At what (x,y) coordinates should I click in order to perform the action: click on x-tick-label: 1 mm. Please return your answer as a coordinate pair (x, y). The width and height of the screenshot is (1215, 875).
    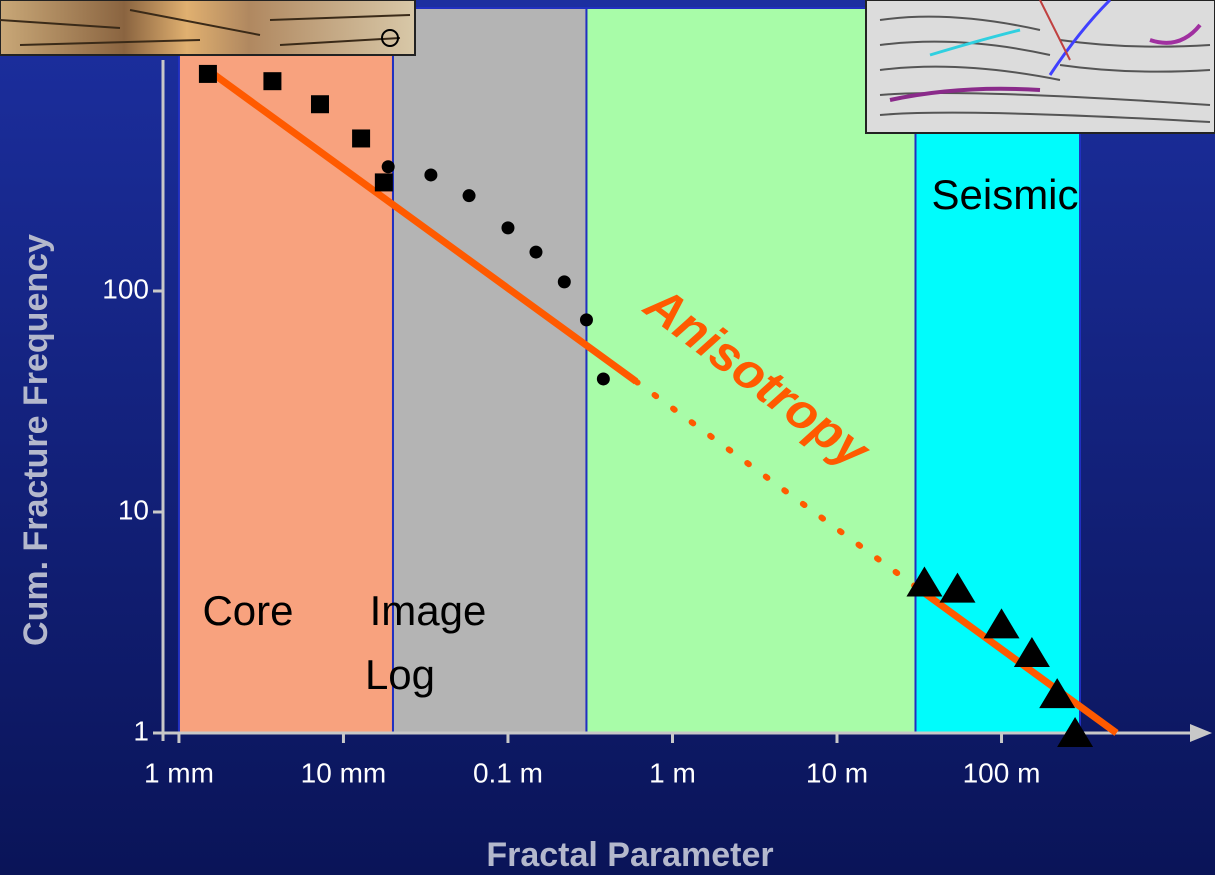
    Looking at the image, I should click on (179, 772).